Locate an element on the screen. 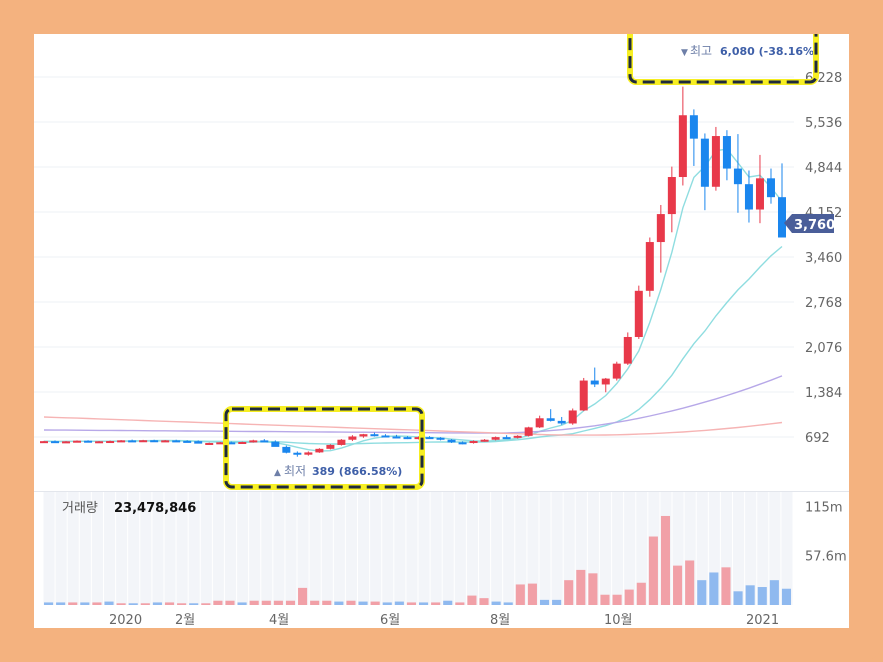 This screenshot has height=662, width=883. price-tick-label: 692 is located at coordinates (817, 438).